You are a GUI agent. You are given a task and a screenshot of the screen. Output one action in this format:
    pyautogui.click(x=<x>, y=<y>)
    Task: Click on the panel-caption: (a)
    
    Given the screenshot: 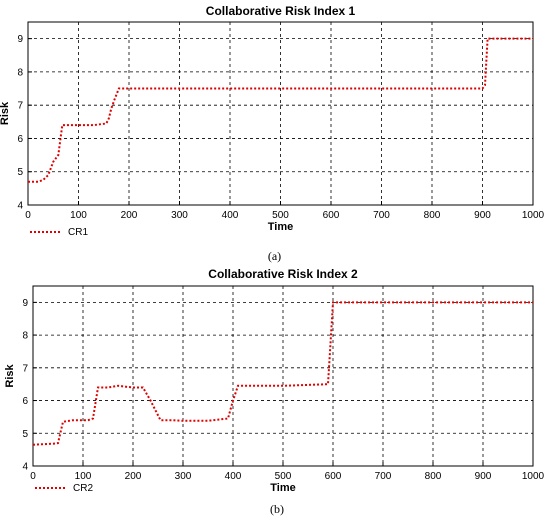 What is the action you would take?
    pyautogui.click(x=274, y=256)
    